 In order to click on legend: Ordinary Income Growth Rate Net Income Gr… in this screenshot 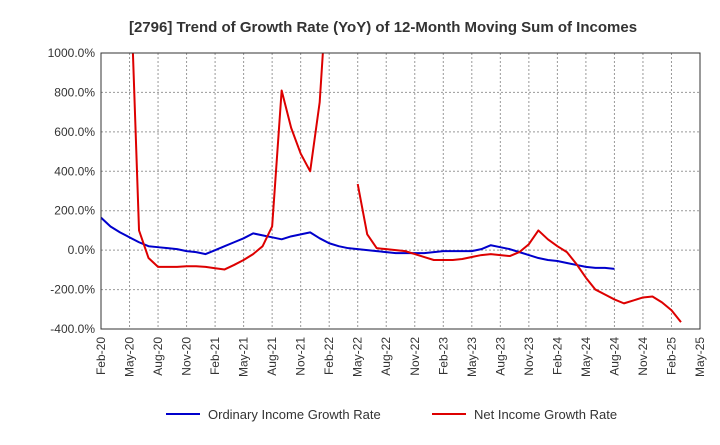, I will do `click(391, 414)`.